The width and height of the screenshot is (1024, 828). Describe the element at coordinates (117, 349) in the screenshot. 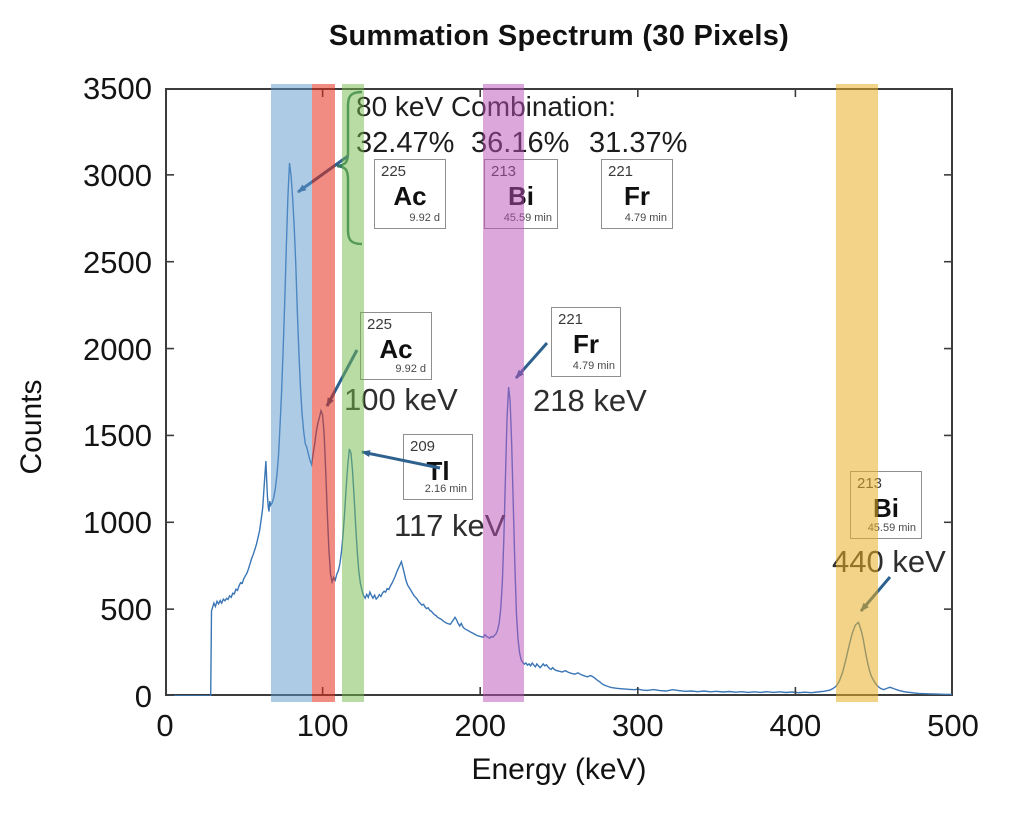

I see `y-tick-label-2000: 2000` at that location.